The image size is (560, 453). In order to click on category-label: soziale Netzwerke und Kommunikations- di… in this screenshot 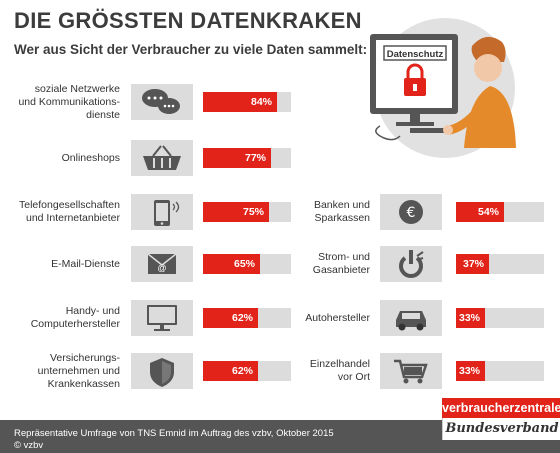, I will do `click(69, 101)`.